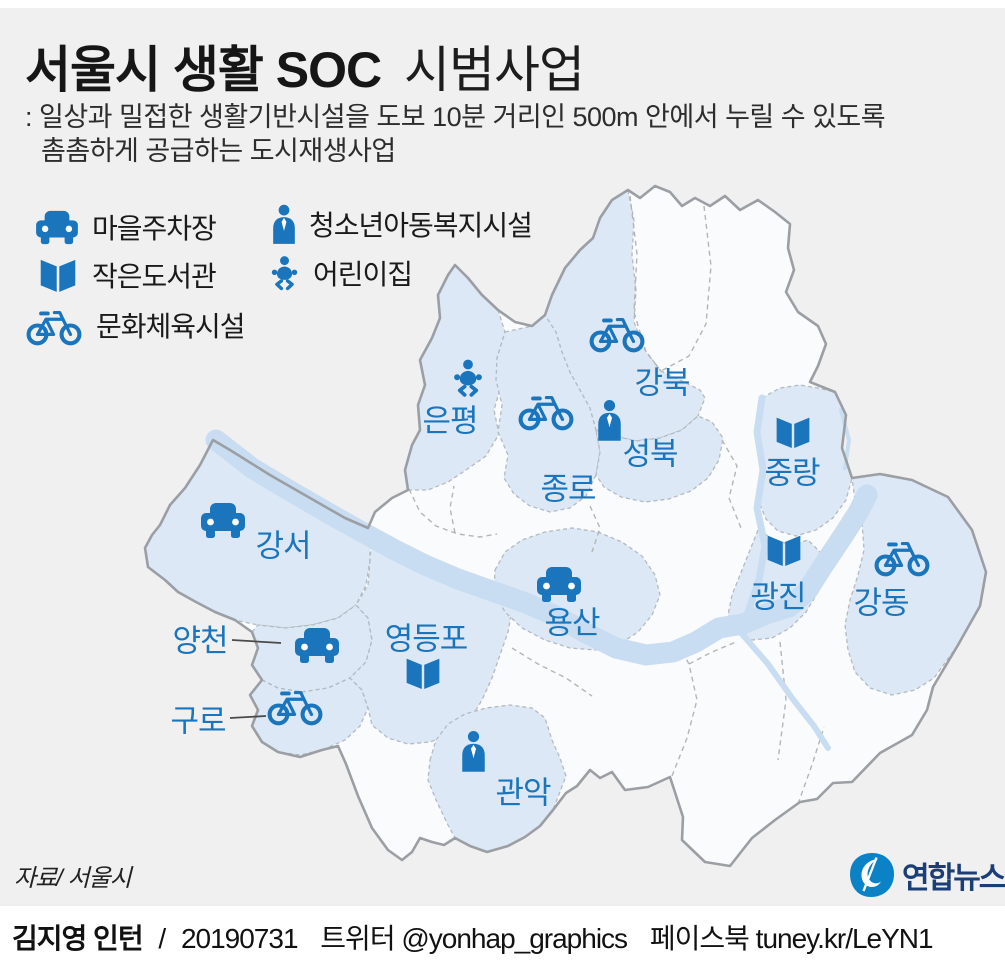 Image resolution: width=1005 pixels, height=963 pixels. I want to click on source-credit: 자료/ 서울시, so click(73, 878).